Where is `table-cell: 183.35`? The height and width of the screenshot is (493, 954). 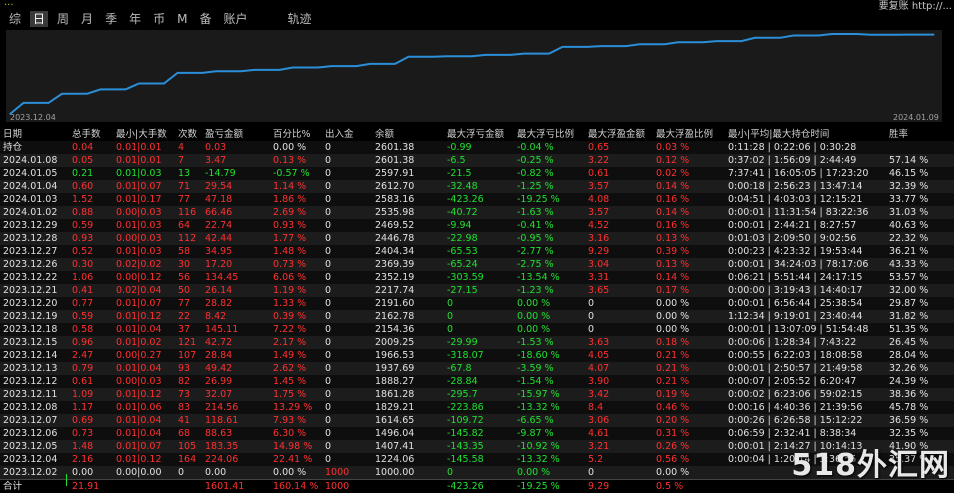 table-cell: 183.35 is located at coordinates (236, 446).